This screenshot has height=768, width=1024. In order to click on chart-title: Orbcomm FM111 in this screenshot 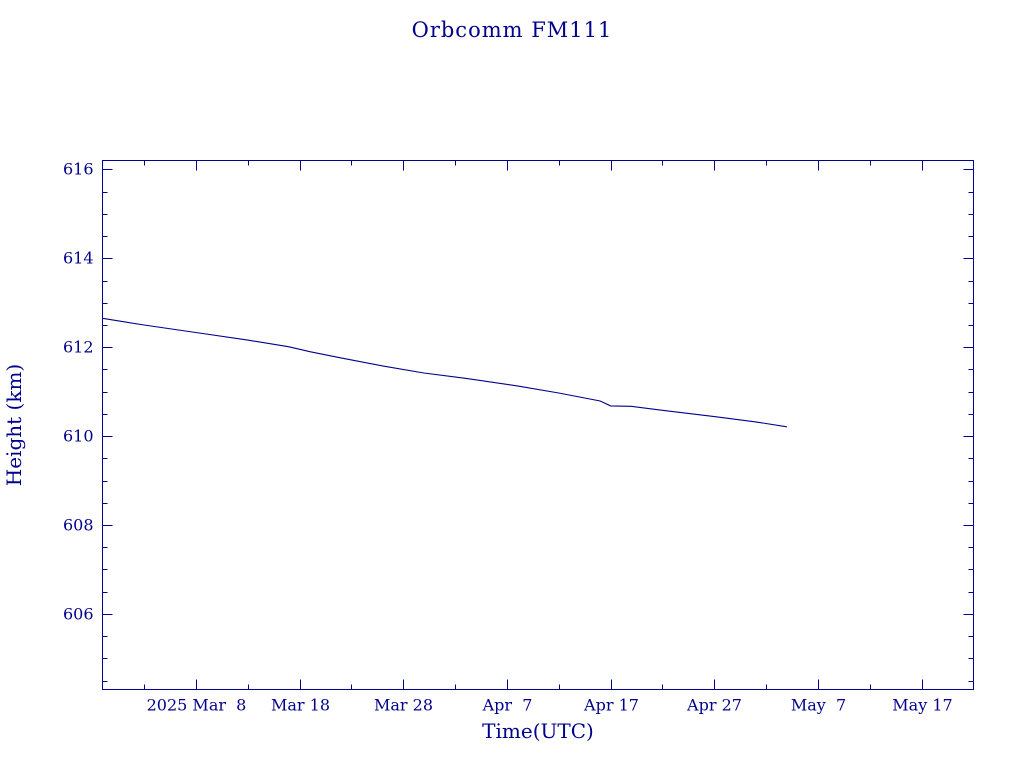, I will do `click(512, 30)`.